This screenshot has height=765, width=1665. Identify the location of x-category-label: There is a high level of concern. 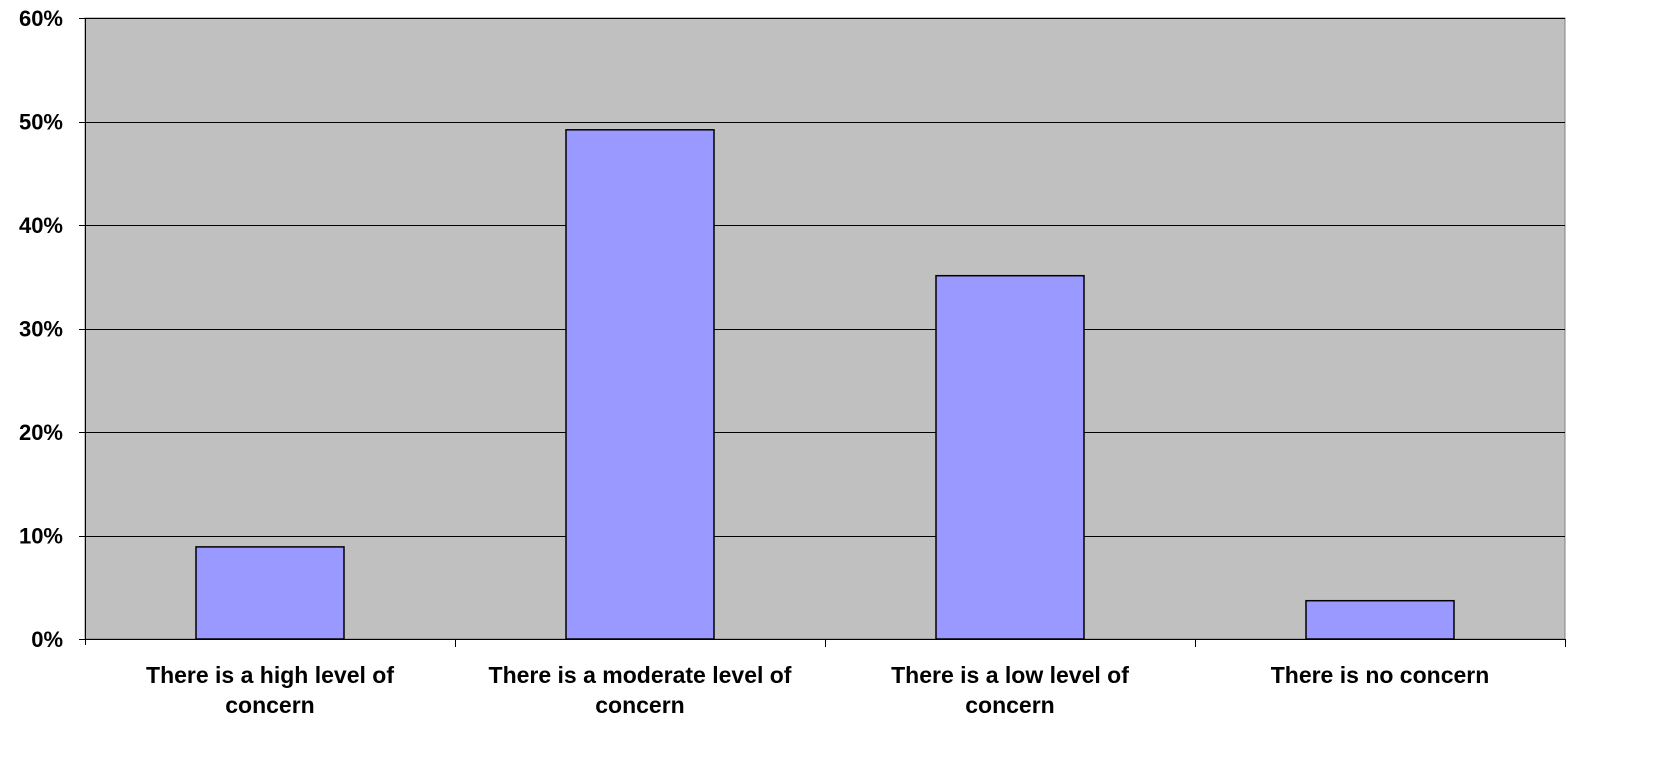
(270, 690).